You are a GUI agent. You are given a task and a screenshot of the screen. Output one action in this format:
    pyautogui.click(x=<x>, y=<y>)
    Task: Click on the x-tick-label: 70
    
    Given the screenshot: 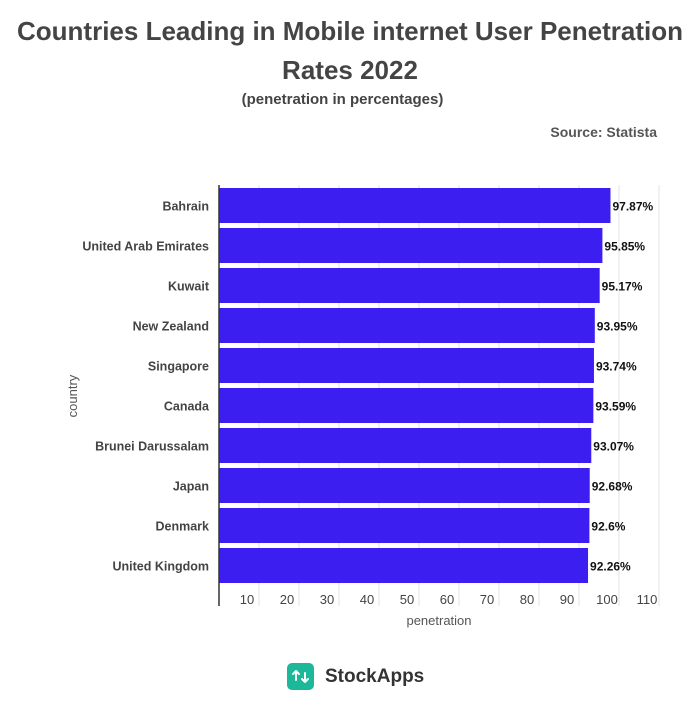 What is the action you would take?
    pyautogui.click(x=487, y=599)
    